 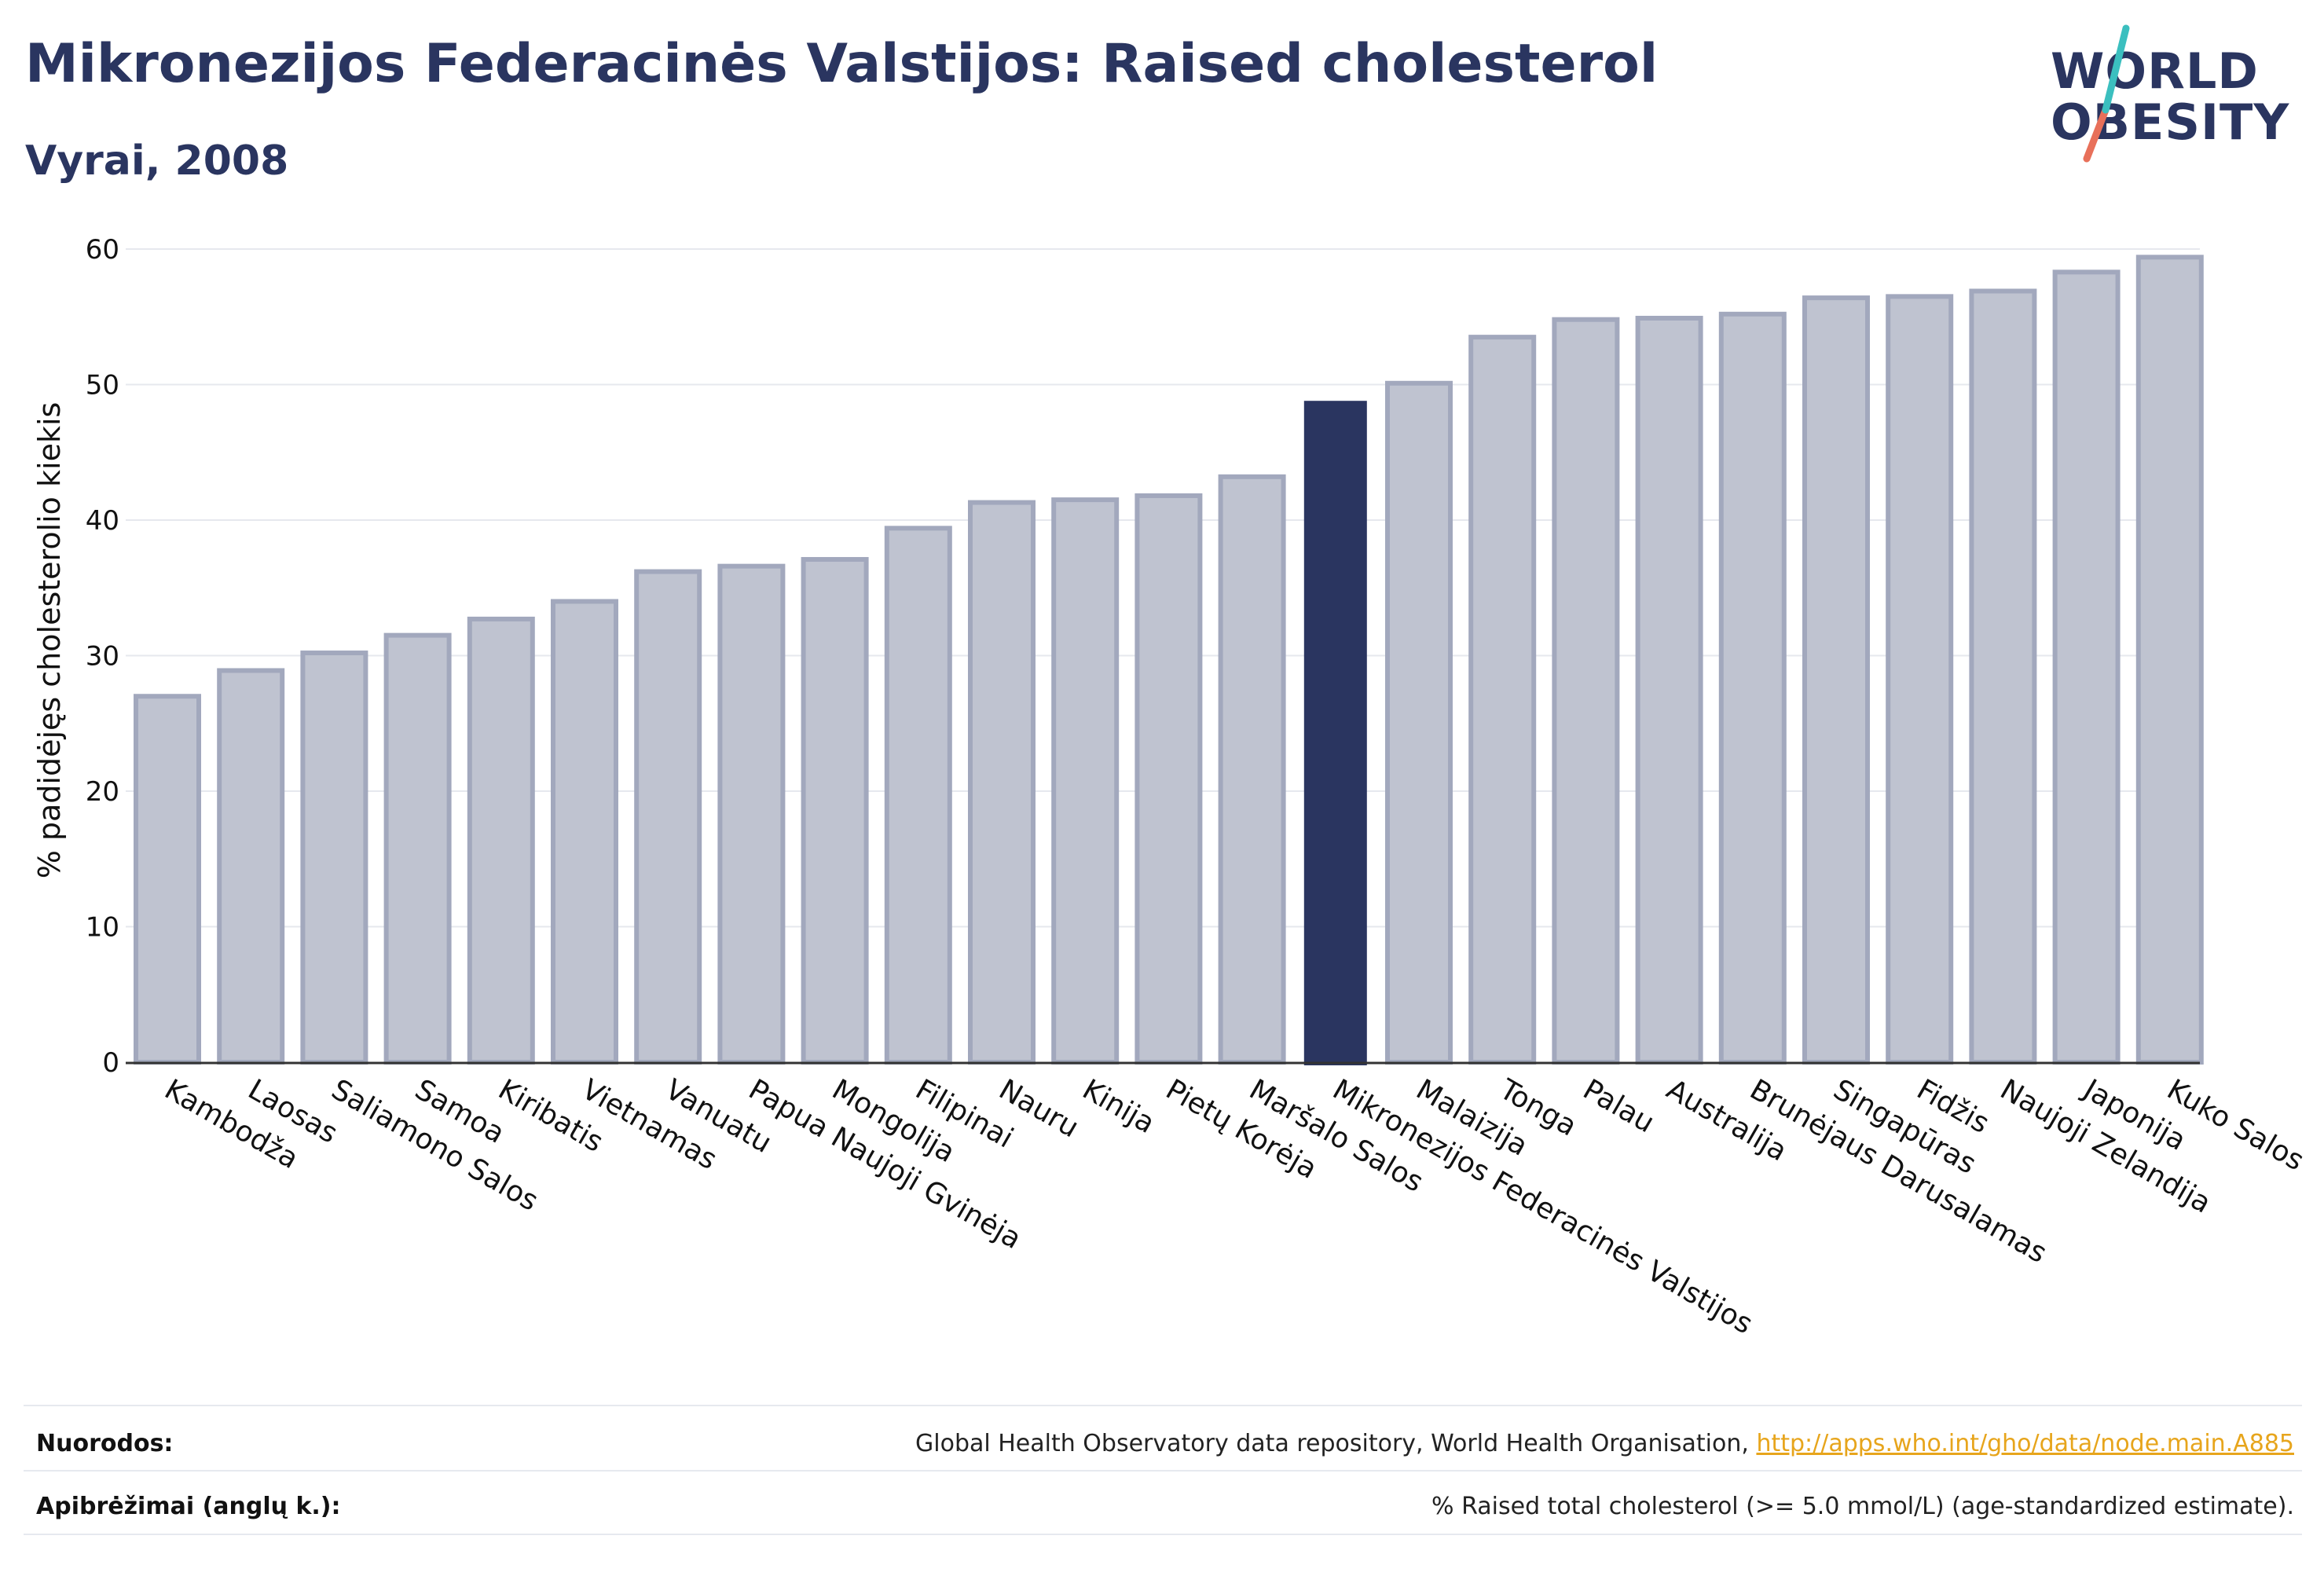 What do you see at coordinates (102, 385) in the screenshot?
I see `y-tick-label: 50` at bounding box center [102, 385].